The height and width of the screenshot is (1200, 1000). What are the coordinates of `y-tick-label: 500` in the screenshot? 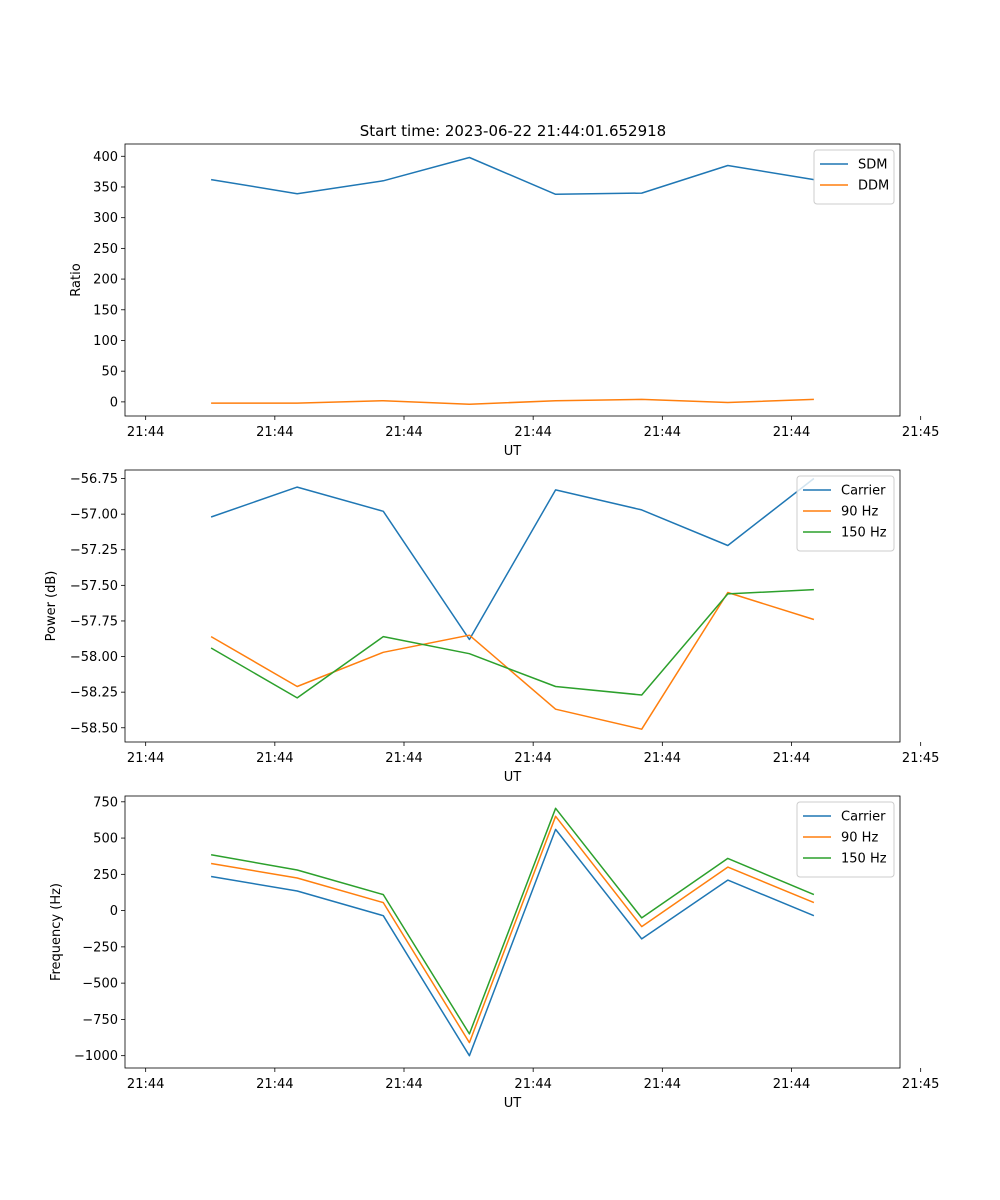 It's located at (105, 839).